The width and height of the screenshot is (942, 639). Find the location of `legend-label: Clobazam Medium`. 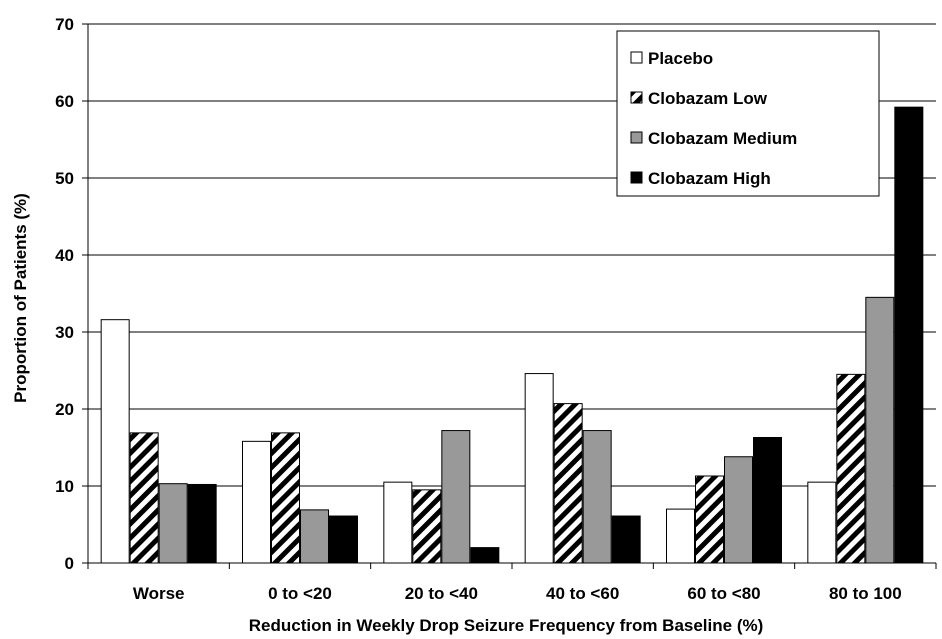

legend-label: Clobazam Medium is located at coordinates (722, 138).